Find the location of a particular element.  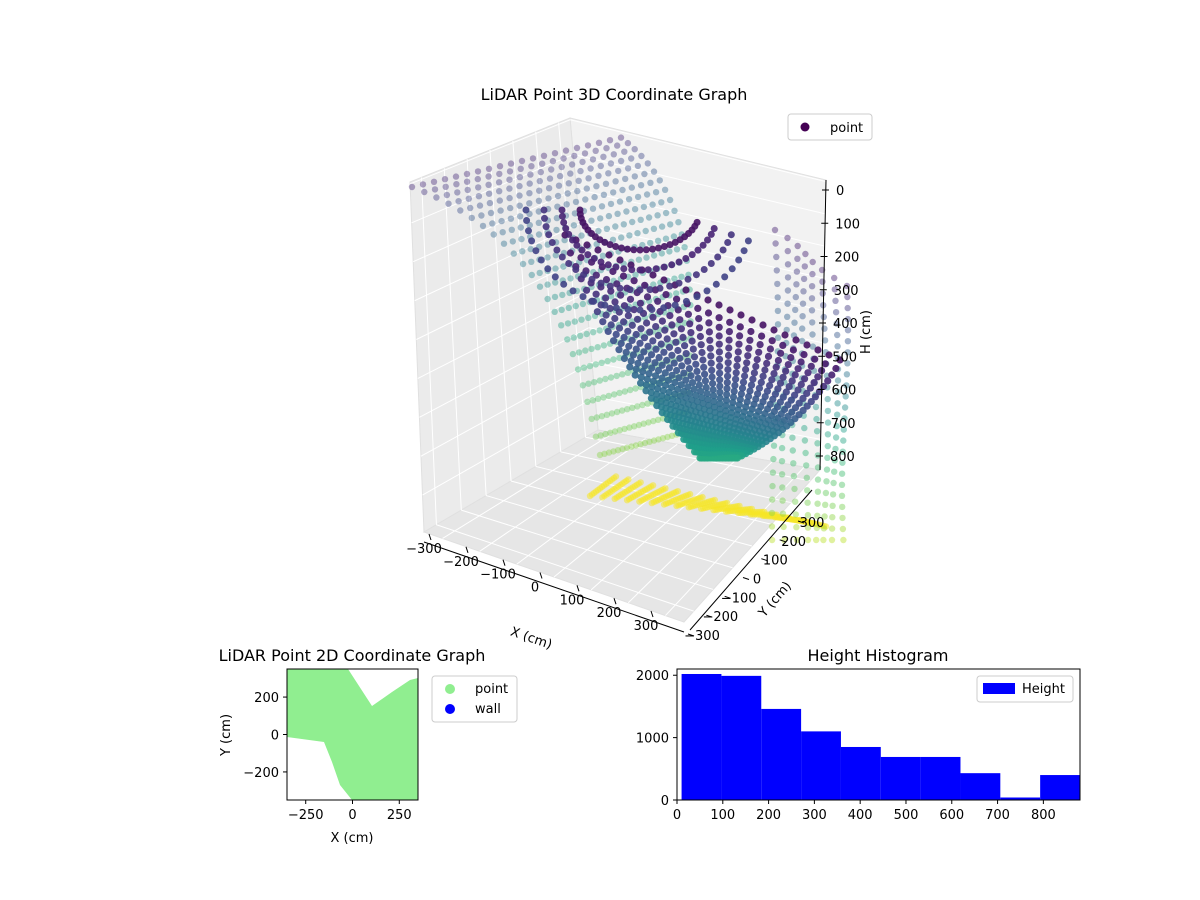

x-tick-label-2d: 250 is located at coordinates (399, 815).